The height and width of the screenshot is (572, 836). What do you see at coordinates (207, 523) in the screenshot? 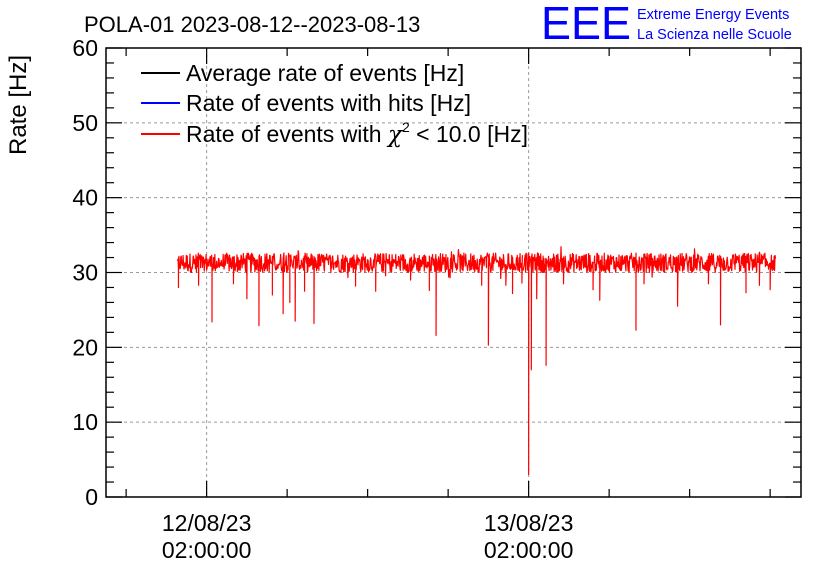
I see `x-tick-label-date: 12/08/23` at bounding box center [207, 523].